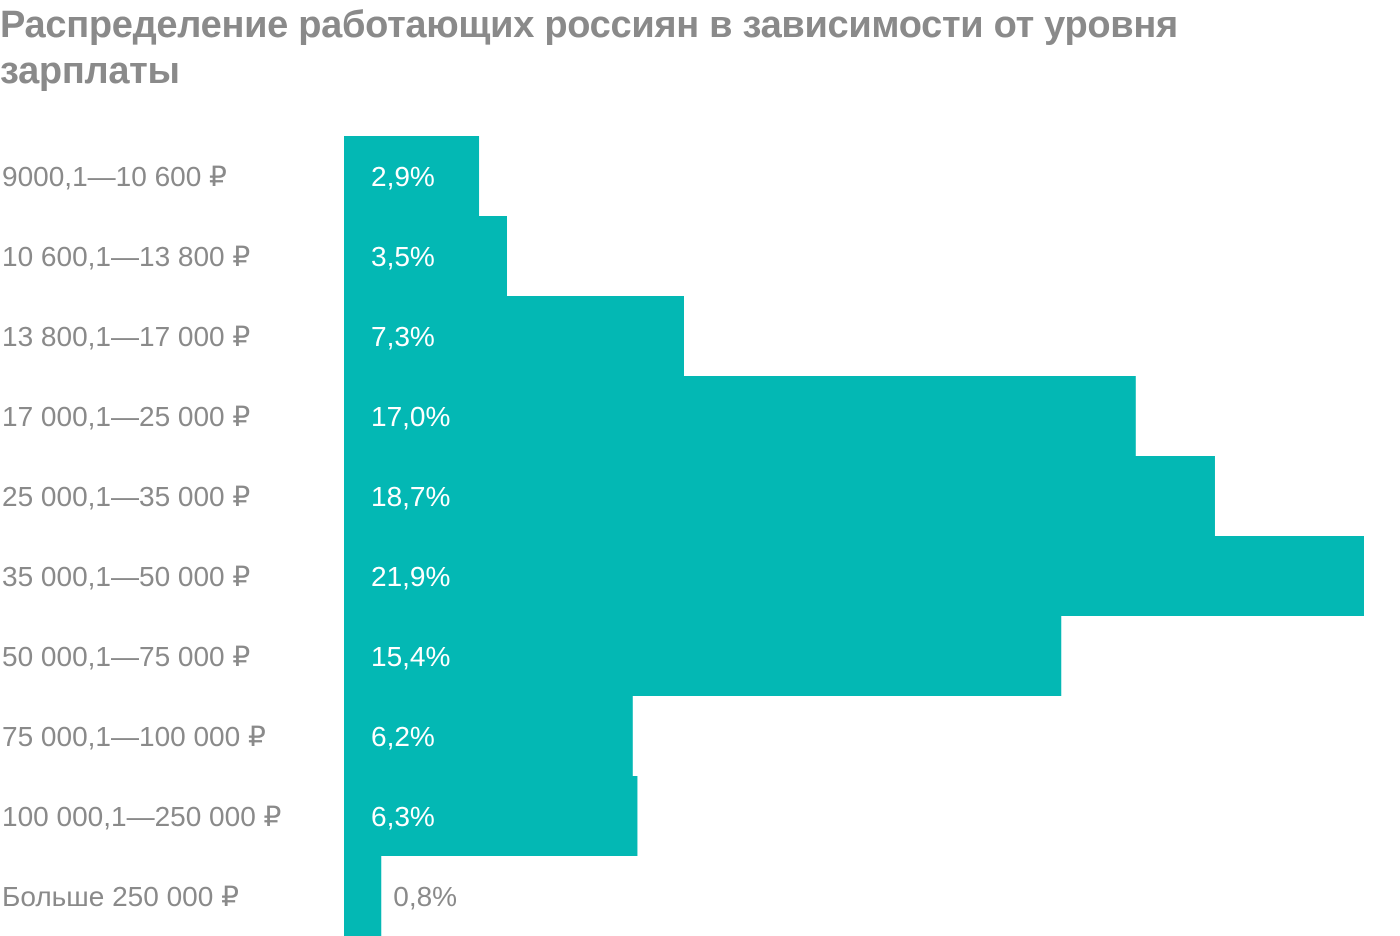 This screenshot has width=1400, height=936. I want to click on category-label-5: 35 000,1—50 000 ₽, so click(126, 576).